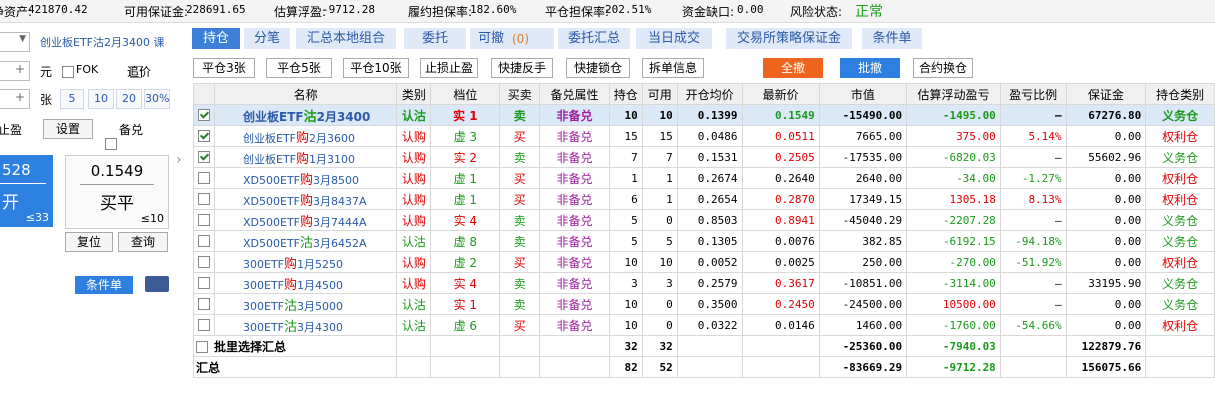  Describe the element at coordinates (1033, 178) in the screenshot. I see `cell: -1.27%` at that location.